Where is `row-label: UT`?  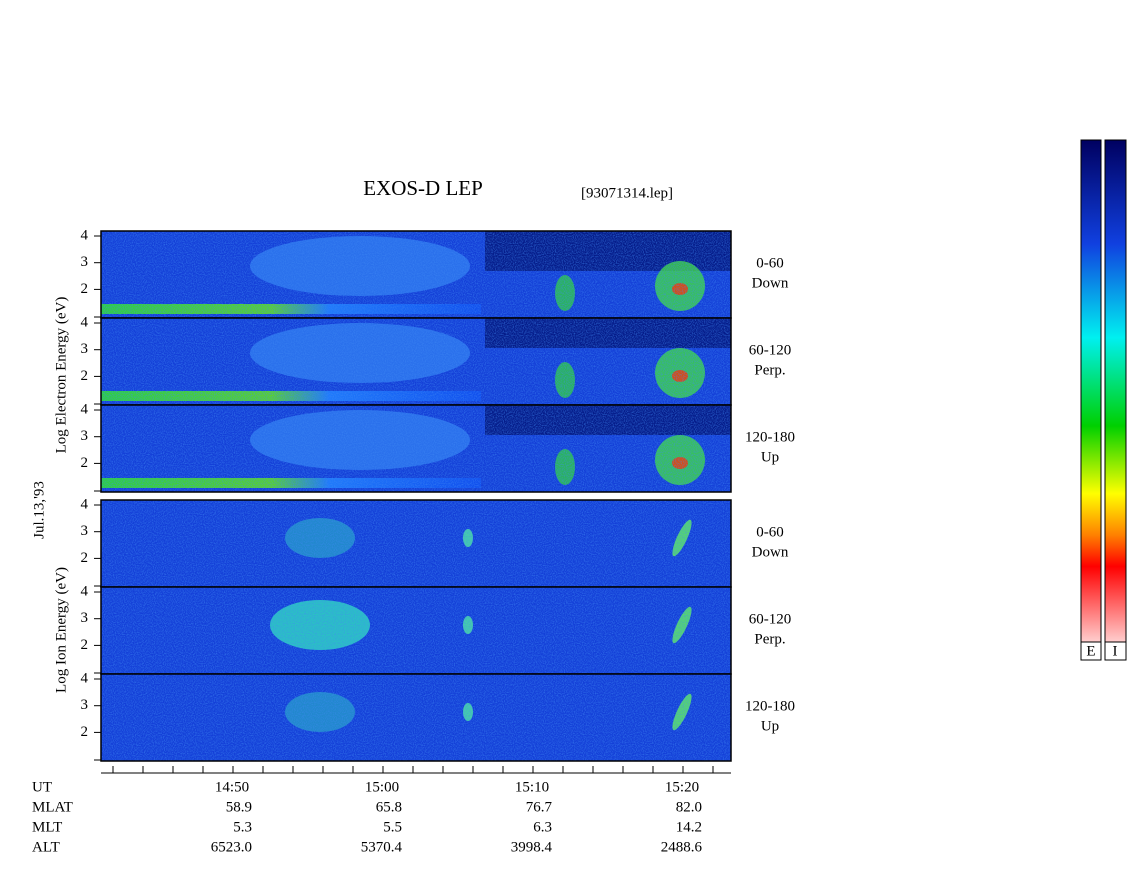 row-label: UT is located at coordinates (42, 787).